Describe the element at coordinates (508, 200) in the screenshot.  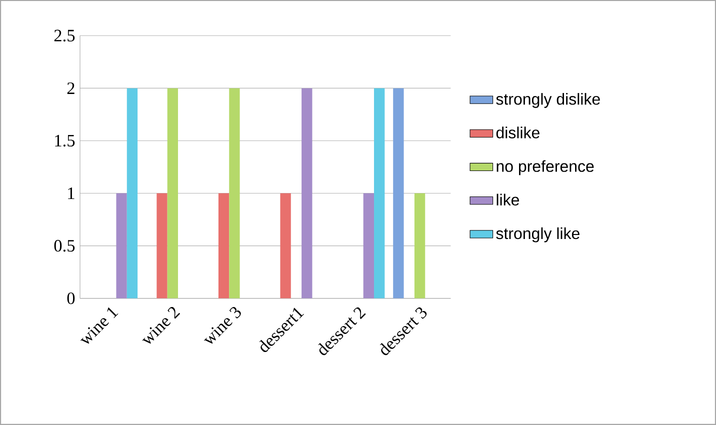
I see `legend-label: like` at that location.